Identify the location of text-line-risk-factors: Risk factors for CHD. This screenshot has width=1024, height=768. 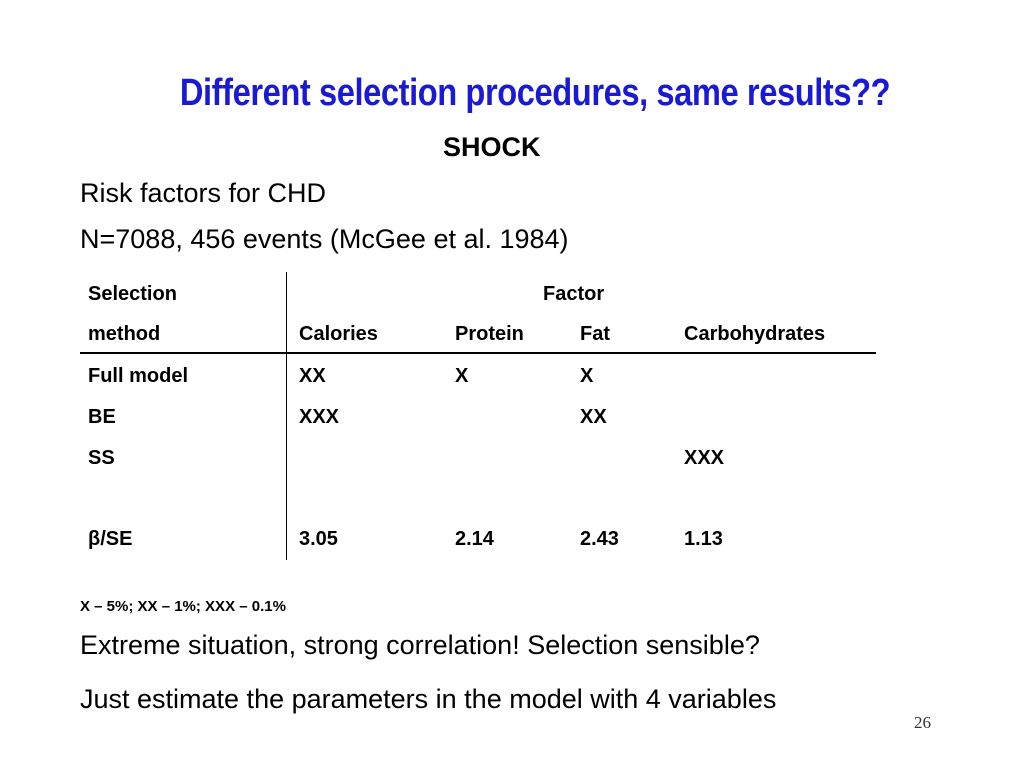
(203, 193).